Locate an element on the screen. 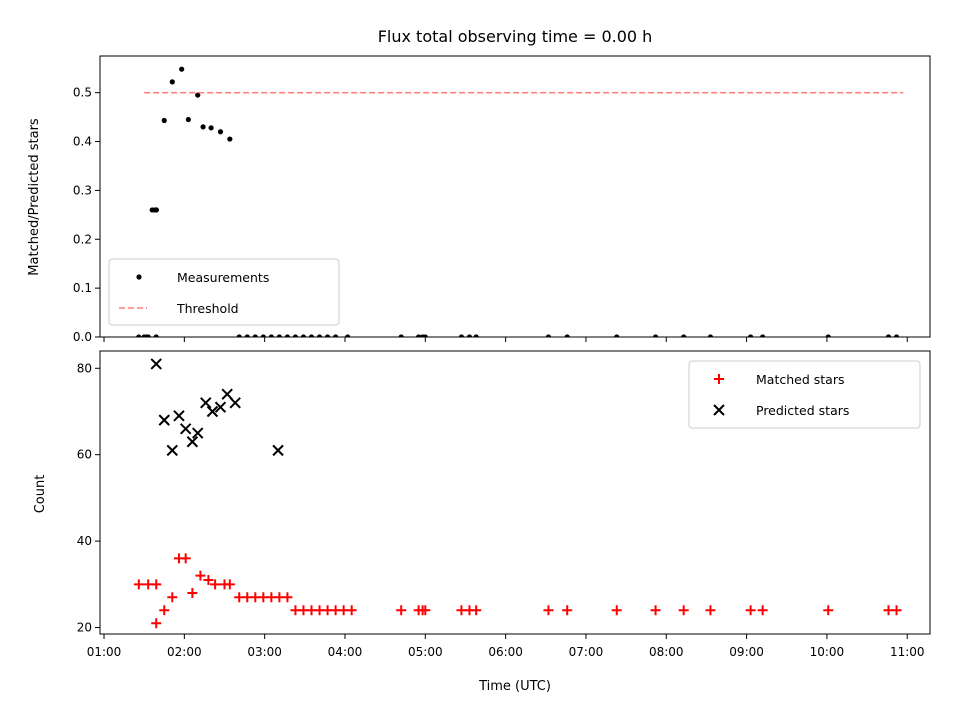 The width and height of the screenshot is (960, 724). x-tick-label: 09:00 is located at coordinates (746, 652).